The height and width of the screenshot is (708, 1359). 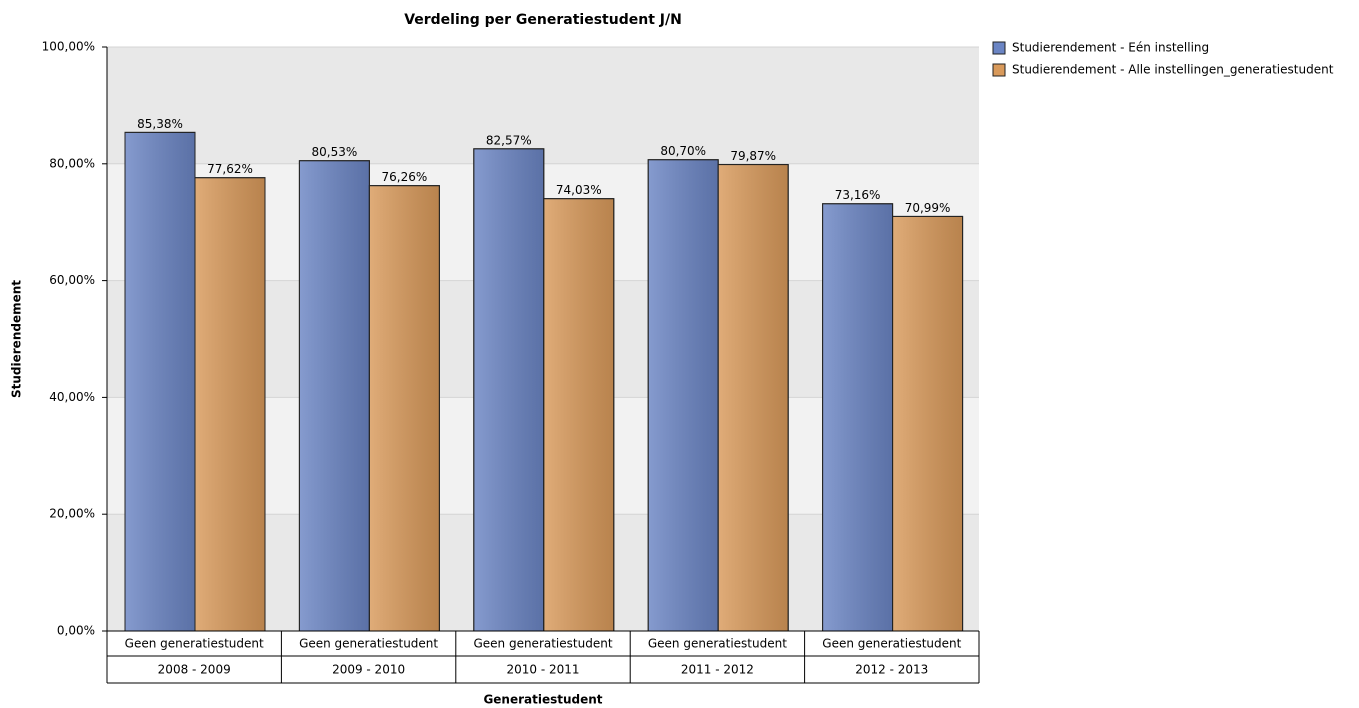 I want to click on y-tick-label: 20,00%, so click(x=72, y=514).